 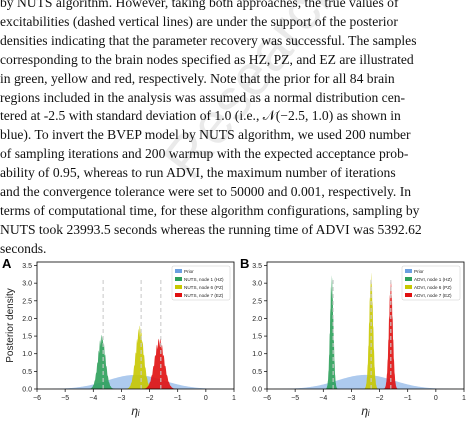 What do you see at coordinates (244, 263) in the screenshot?
I see `panel-label: B` at bounding box center [244, 263].